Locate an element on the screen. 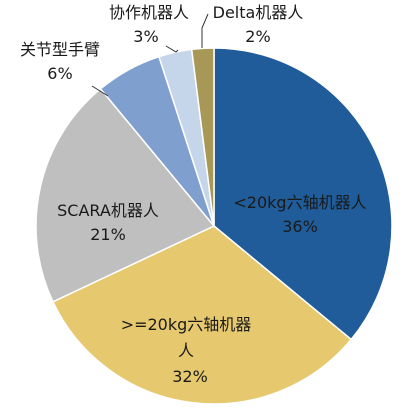 The image size is (419, 410). slice-value-label: 2% is located at coordinates (257, 36).